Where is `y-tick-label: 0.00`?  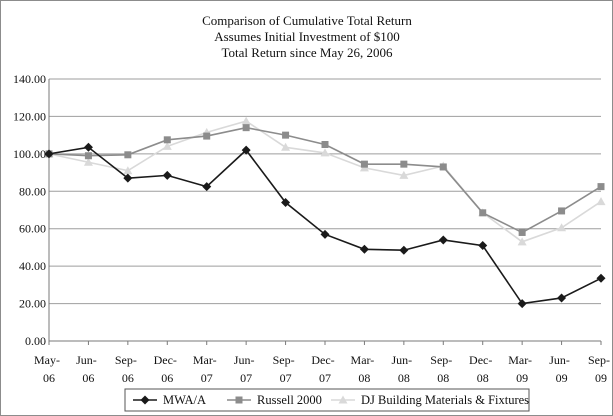
y-tick-label: 0.00 is located at coordinates (35, 341).